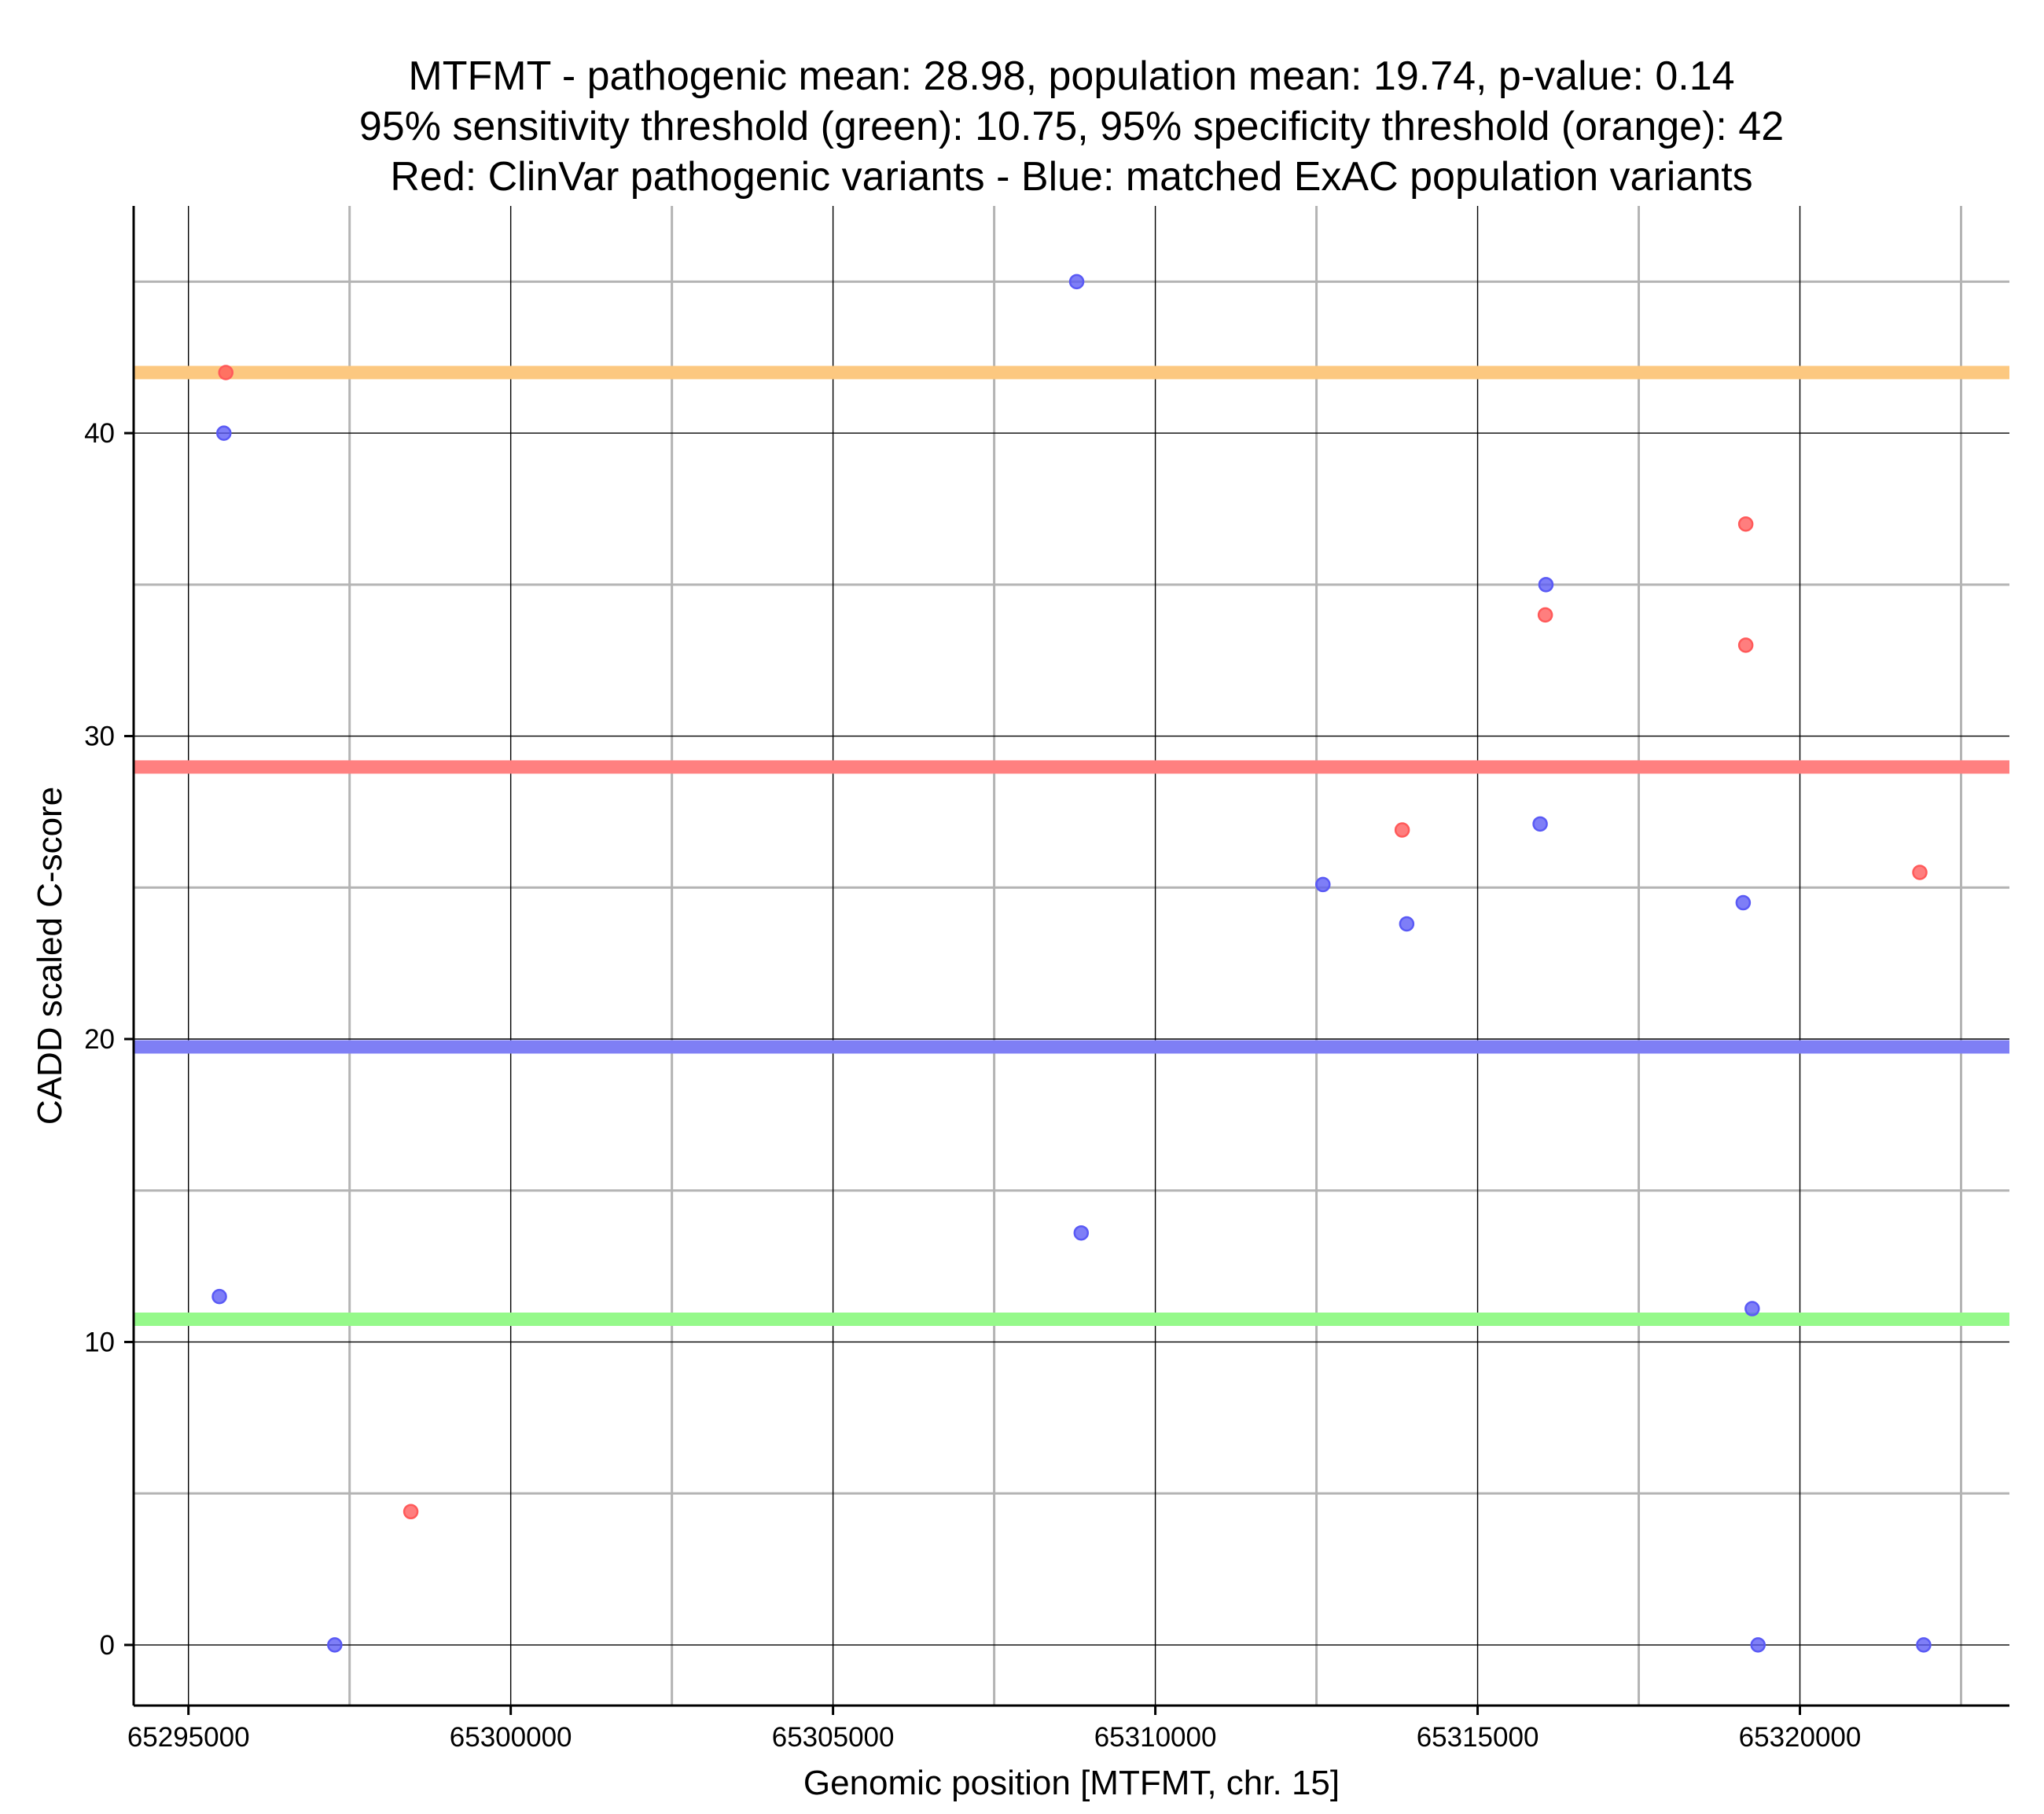  I want to click on x-tick-label-3: 65310000, so click(1155, 1737).